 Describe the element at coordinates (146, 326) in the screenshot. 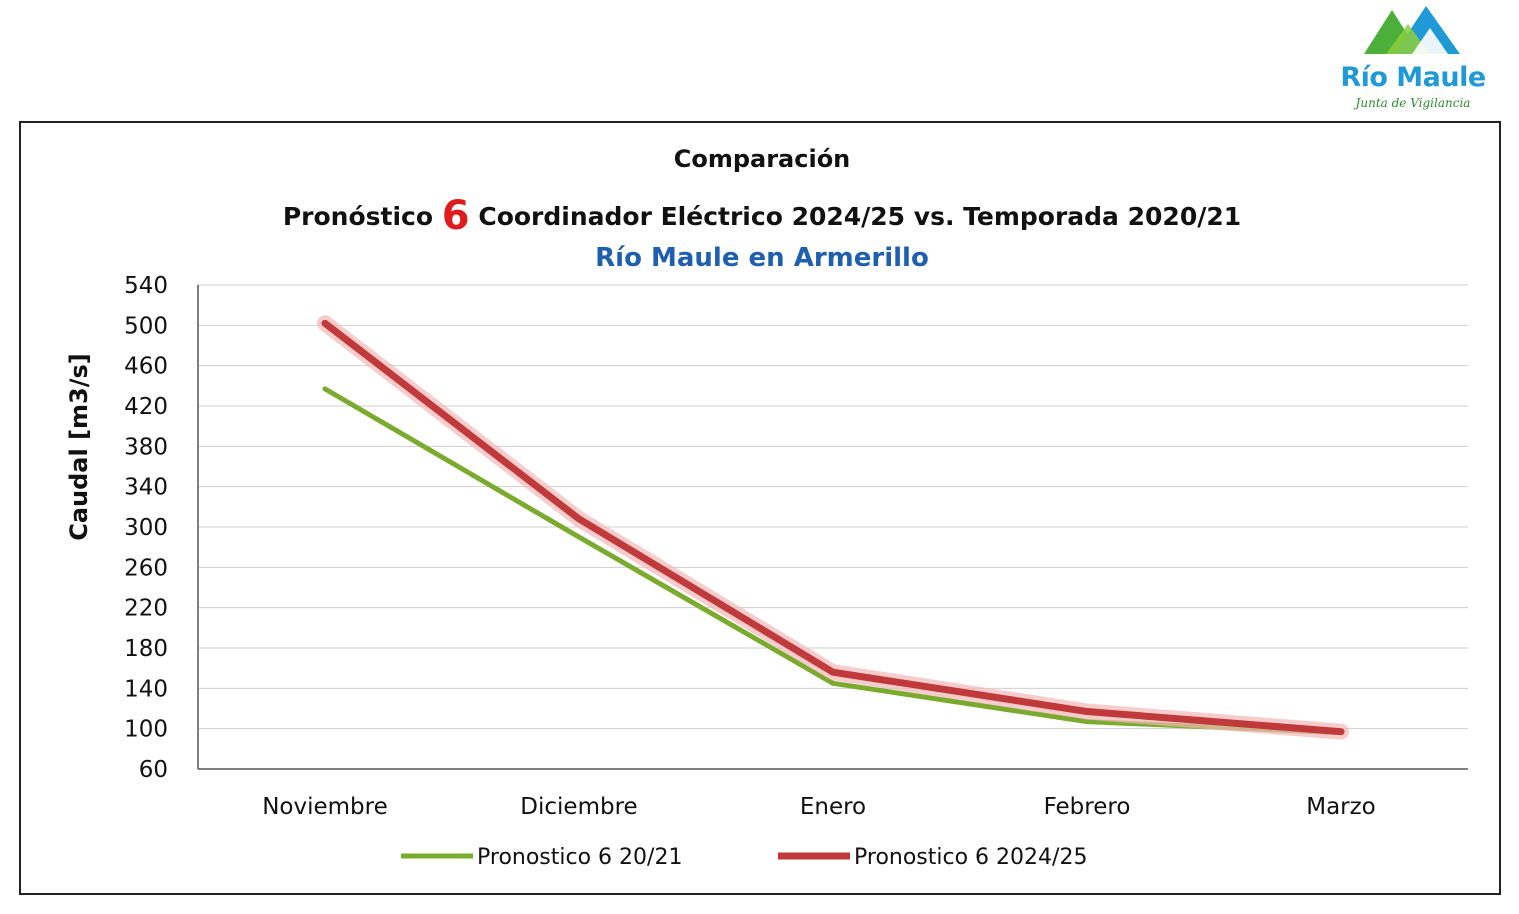

I see `y-tick-label: 500` at that location.